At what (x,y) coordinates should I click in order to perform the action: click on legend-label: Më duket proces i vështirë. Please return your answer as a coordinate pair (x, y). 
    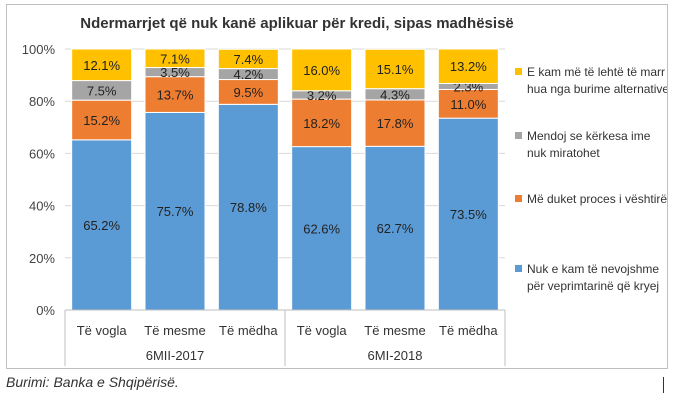
    Looking at the image, I should click on (597, 199).